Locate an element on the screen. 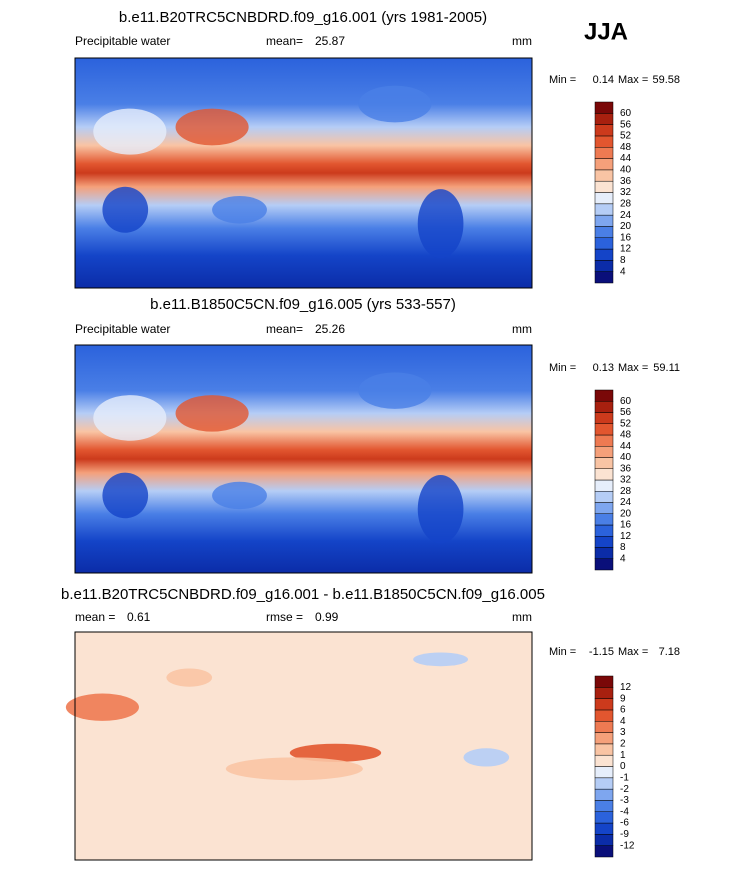 The width and height of the screenshot is (733, 877). stat-value: 0.99 is located at coordinates (327, 617).